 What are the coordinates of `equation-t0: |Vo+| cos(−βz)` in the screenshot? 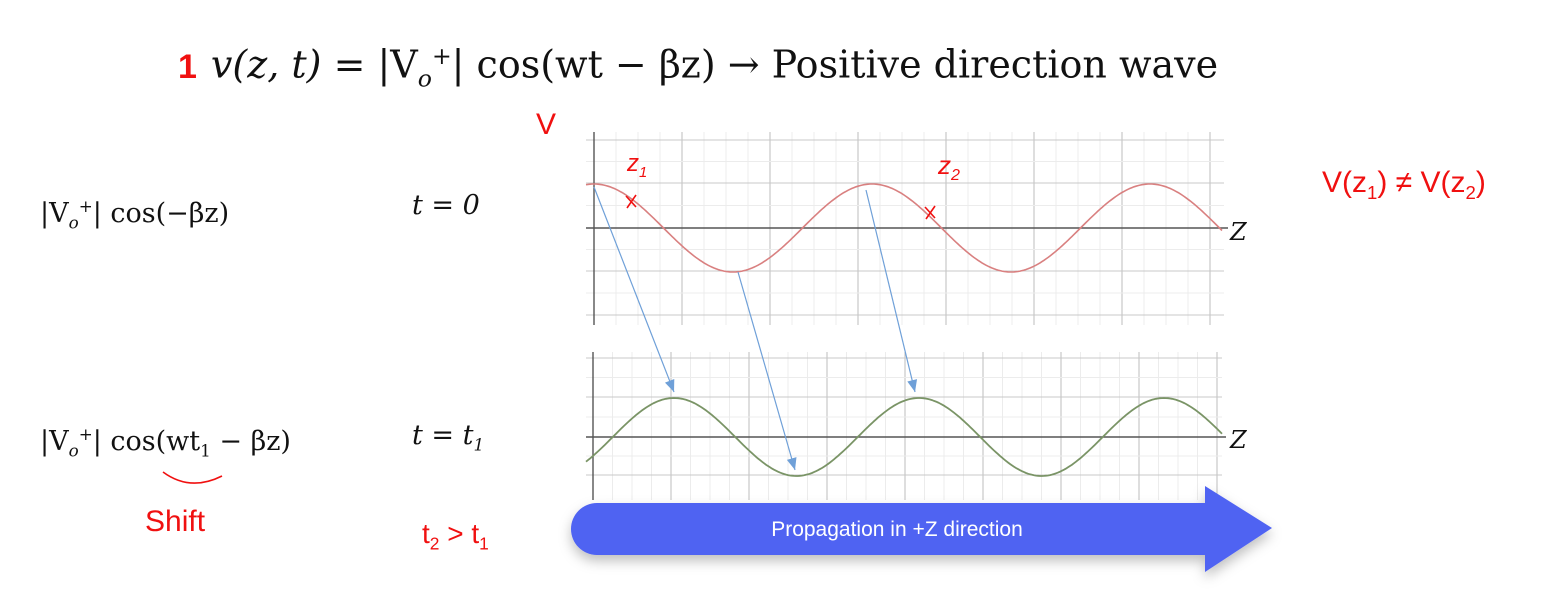 It's located at (135, 214).